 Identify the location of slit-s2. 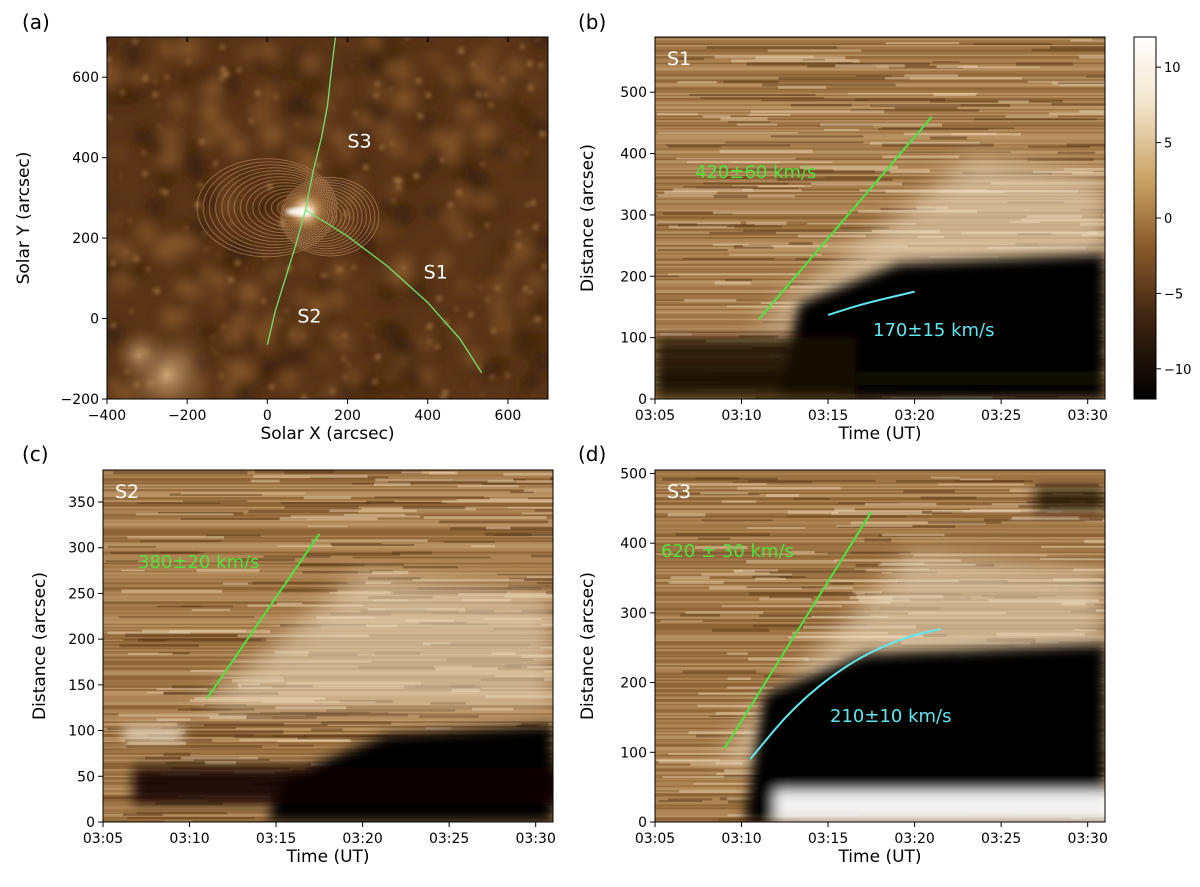
(286, 277).